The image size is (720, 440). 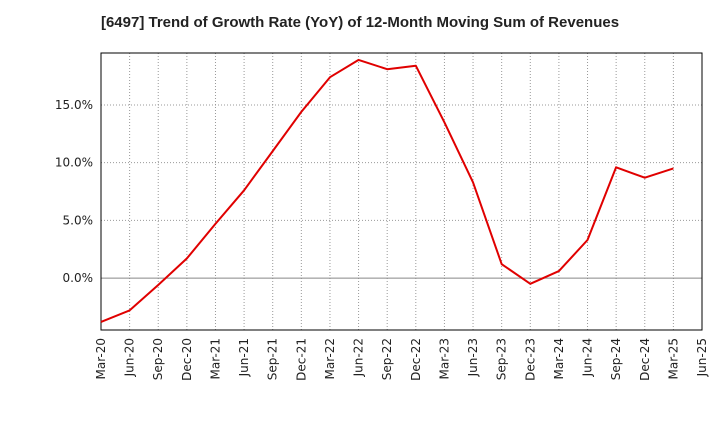 What do you see at coordinates (330, 358) in the screenshot?
I see `x-tick-label: Mar-22` at bounding box center [330, 358].